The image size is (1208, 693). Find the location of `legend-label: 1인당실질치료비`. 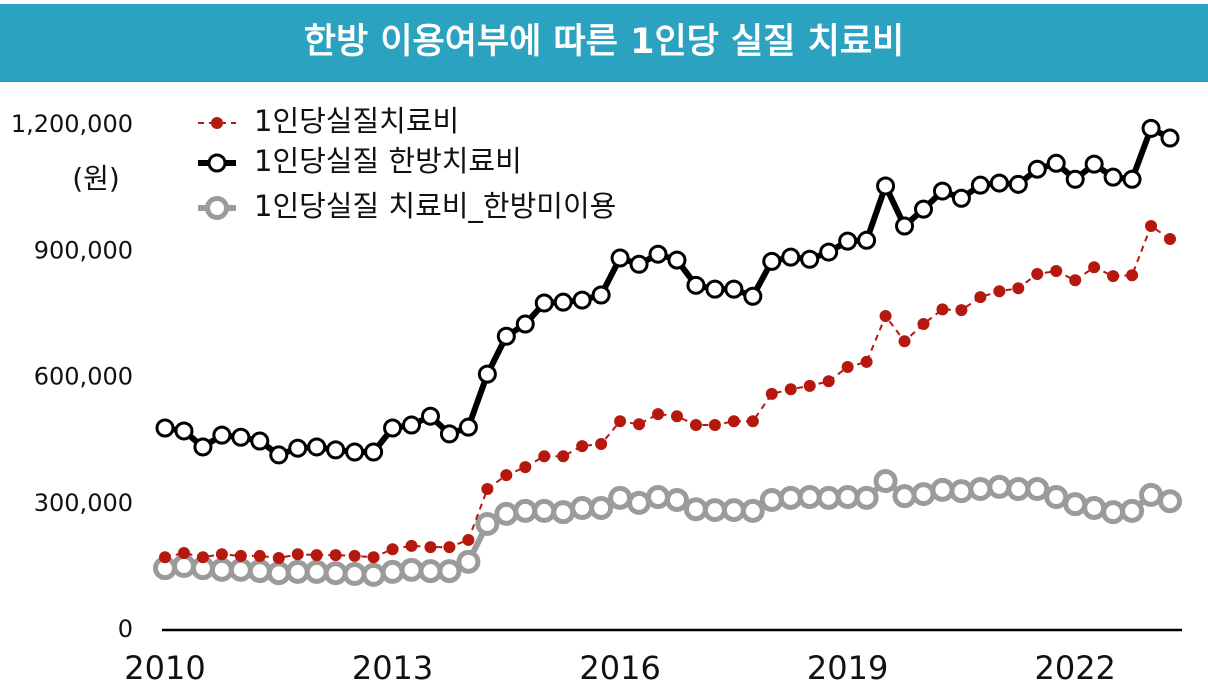

legend-label: 1인당실질치료비 is located at coordinates (356, 121).